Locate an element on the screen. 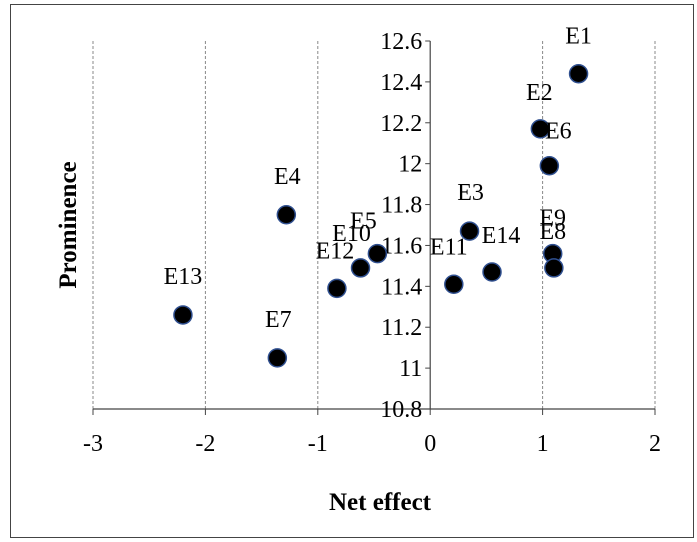  x-tick-label: -1 is located at coordinates (318, 444).